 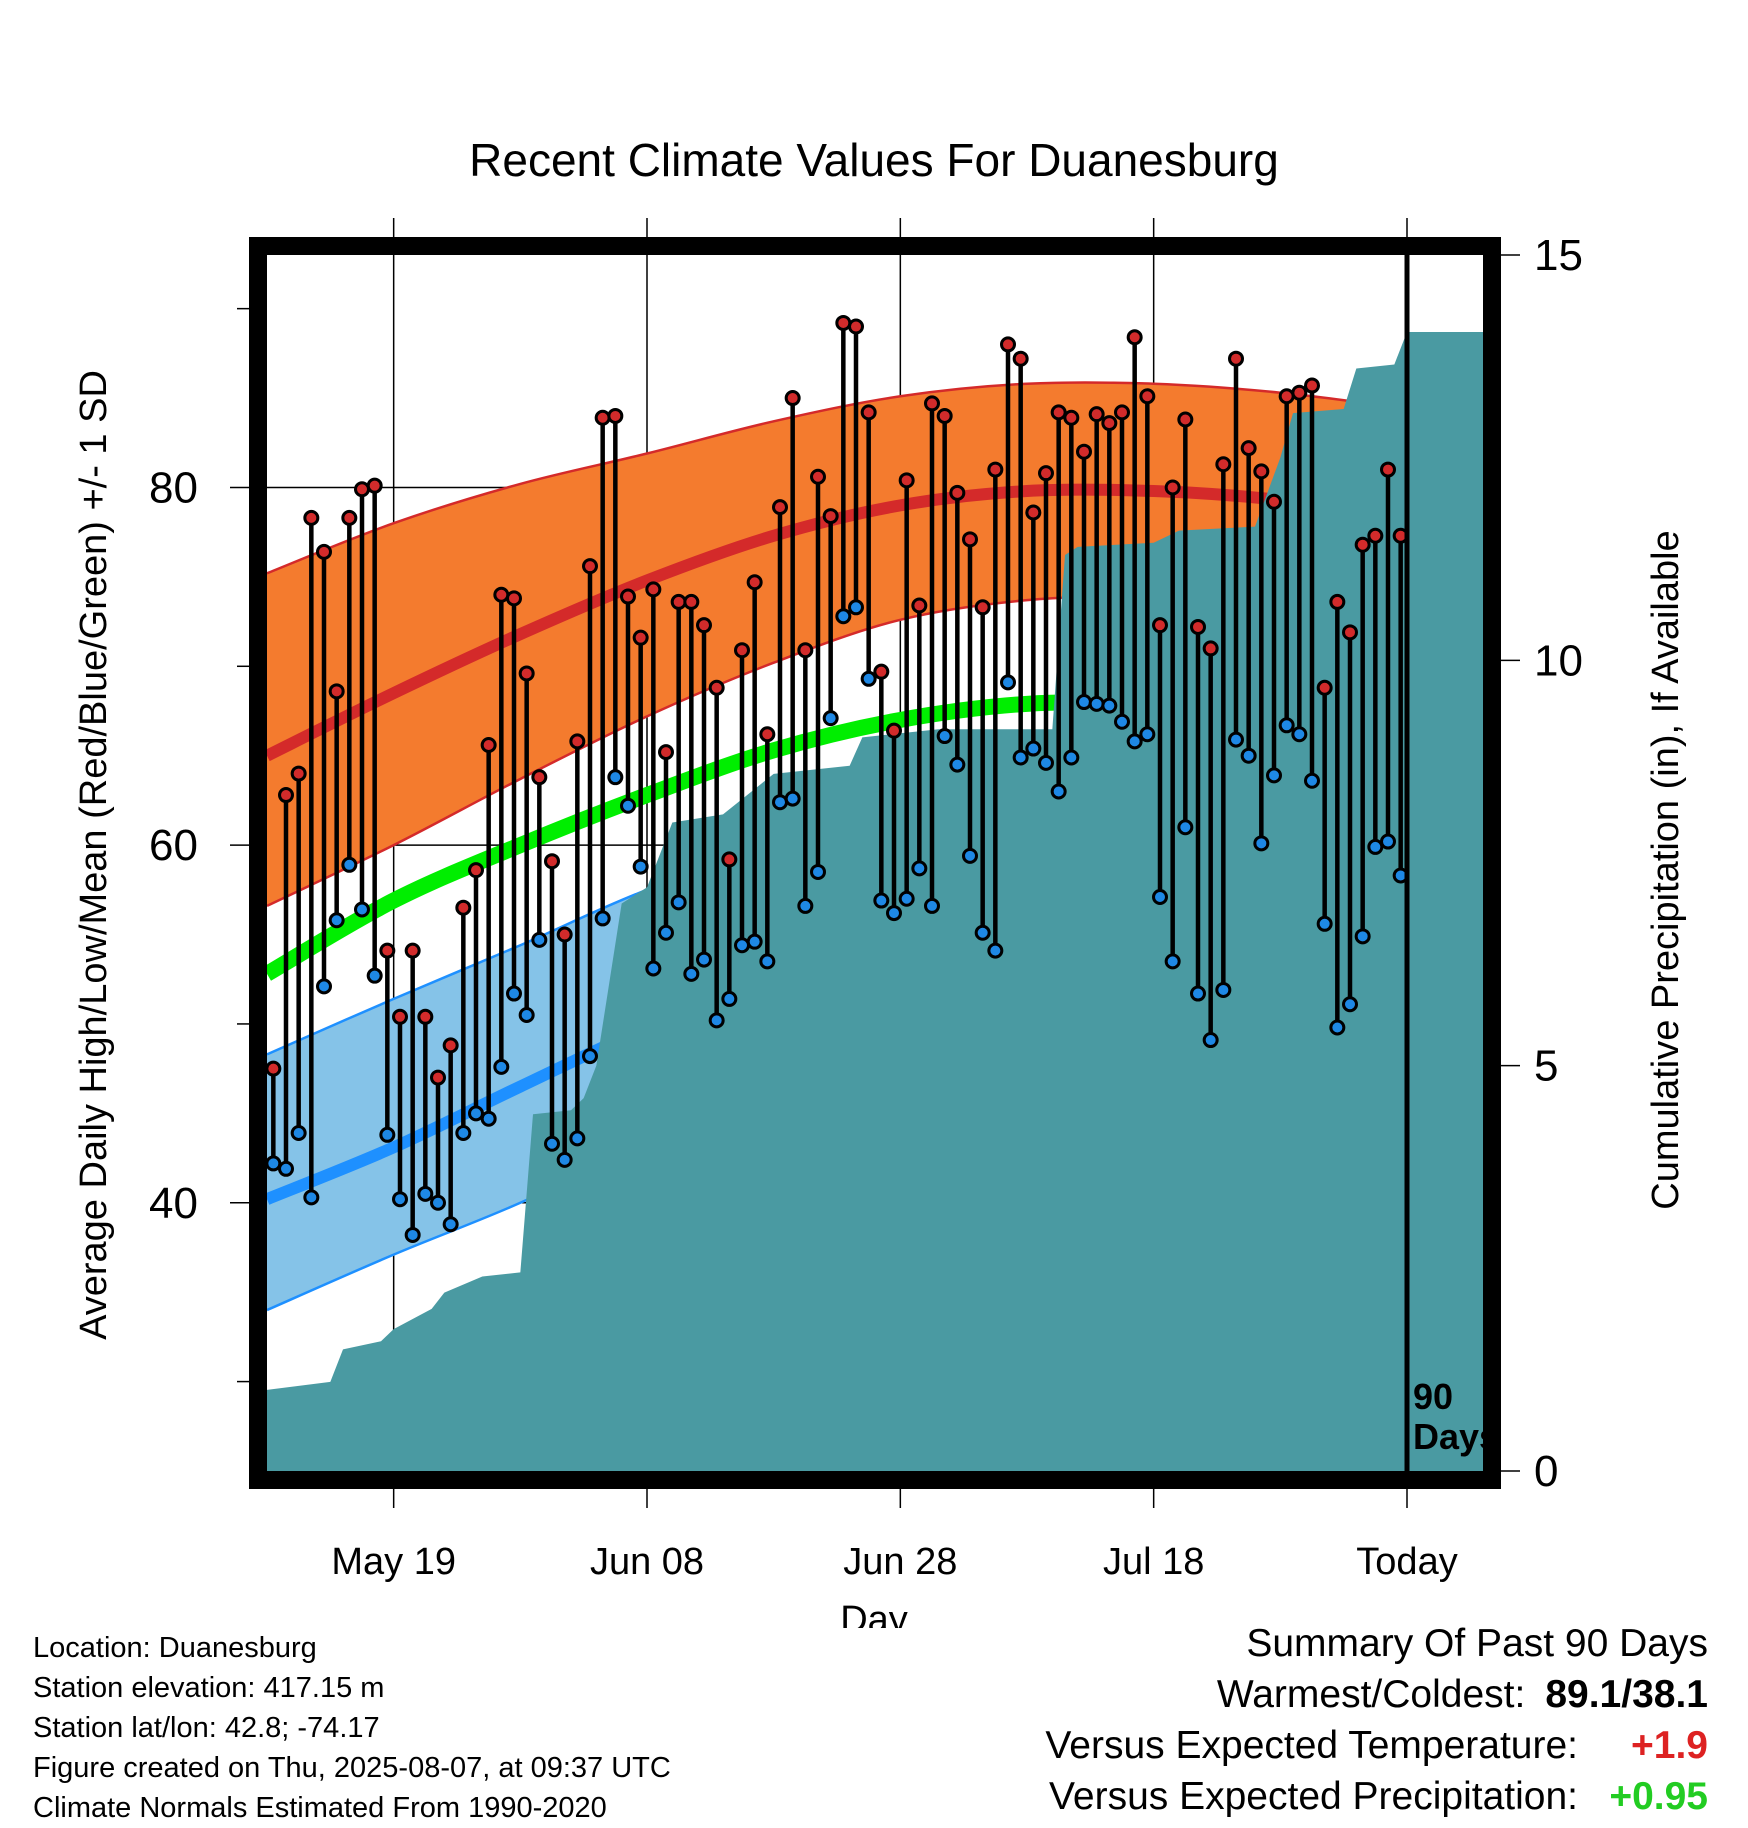 What do you see at coordinates (1433, 1396) in the screenshot?
I see `ninety-days-label-line1: 90` at bounding box center [1433, 1396].